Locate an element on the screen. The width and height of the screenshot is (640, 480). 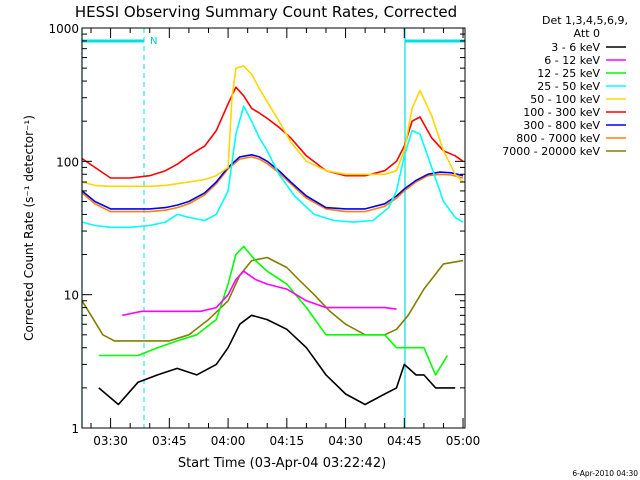
x-tick-label: 03:45 is located at coordinates (169, 441).